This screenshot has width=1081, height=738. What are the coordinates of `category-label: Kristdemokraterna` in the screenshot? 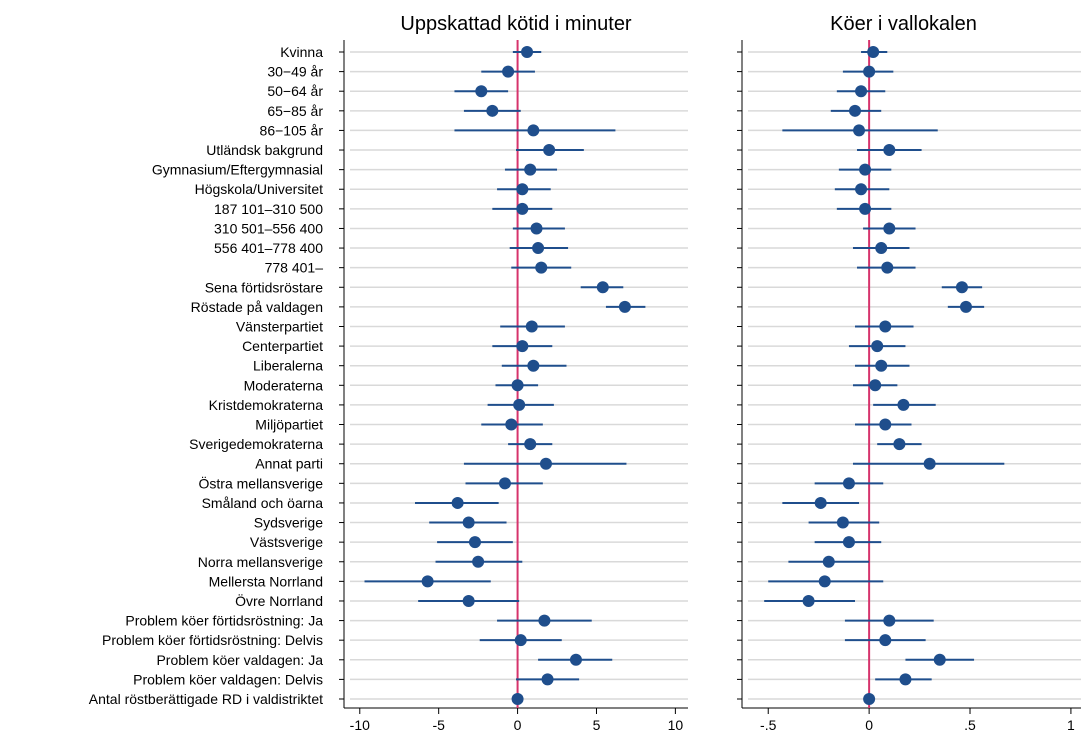 It's located at (266, 405).